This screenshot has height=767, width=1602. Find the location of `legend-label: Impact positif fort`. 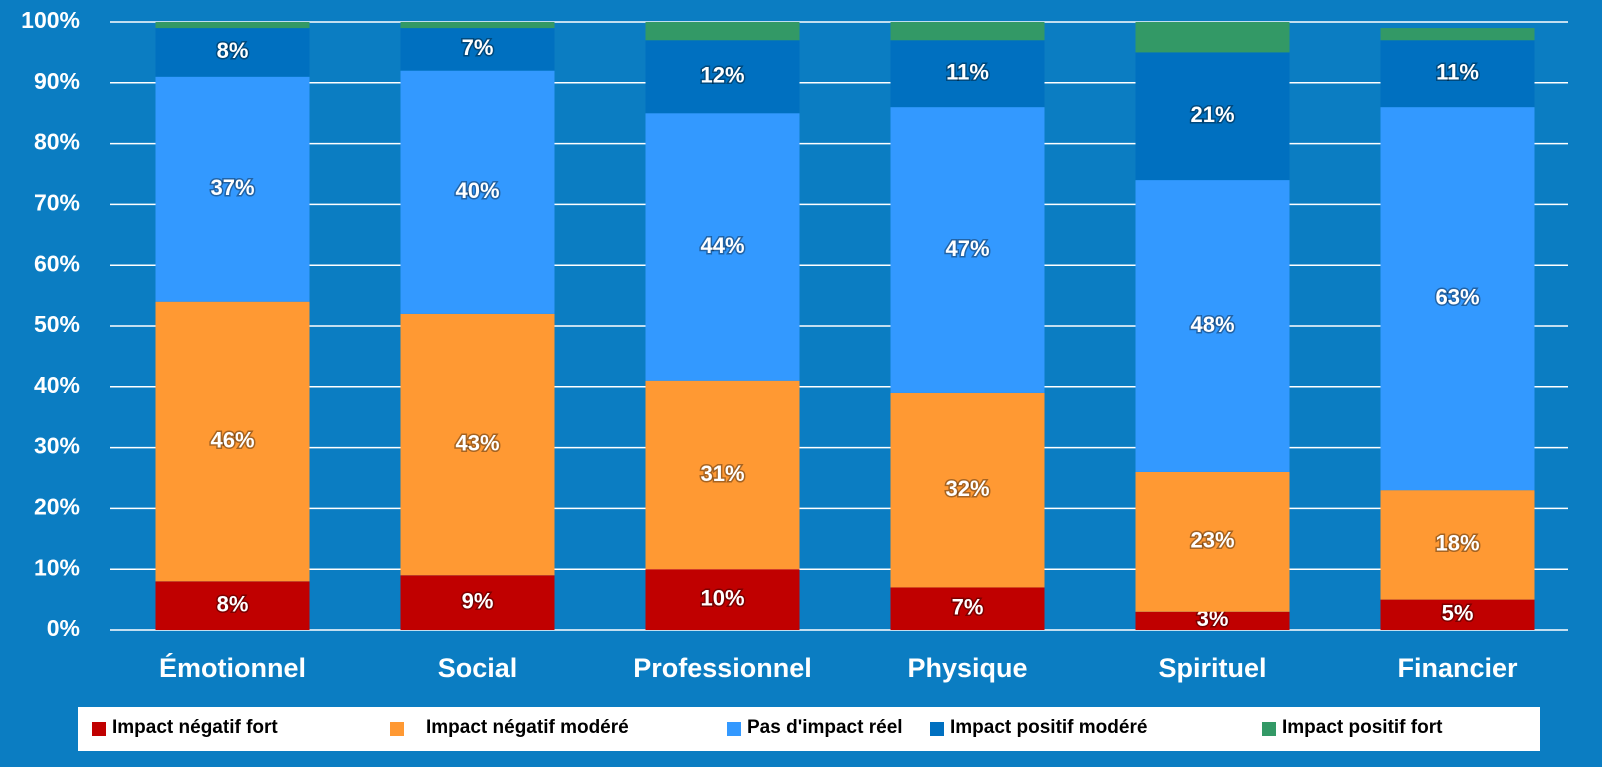

legend-label: Impact positif fort is located at coordinates (1362, 727).